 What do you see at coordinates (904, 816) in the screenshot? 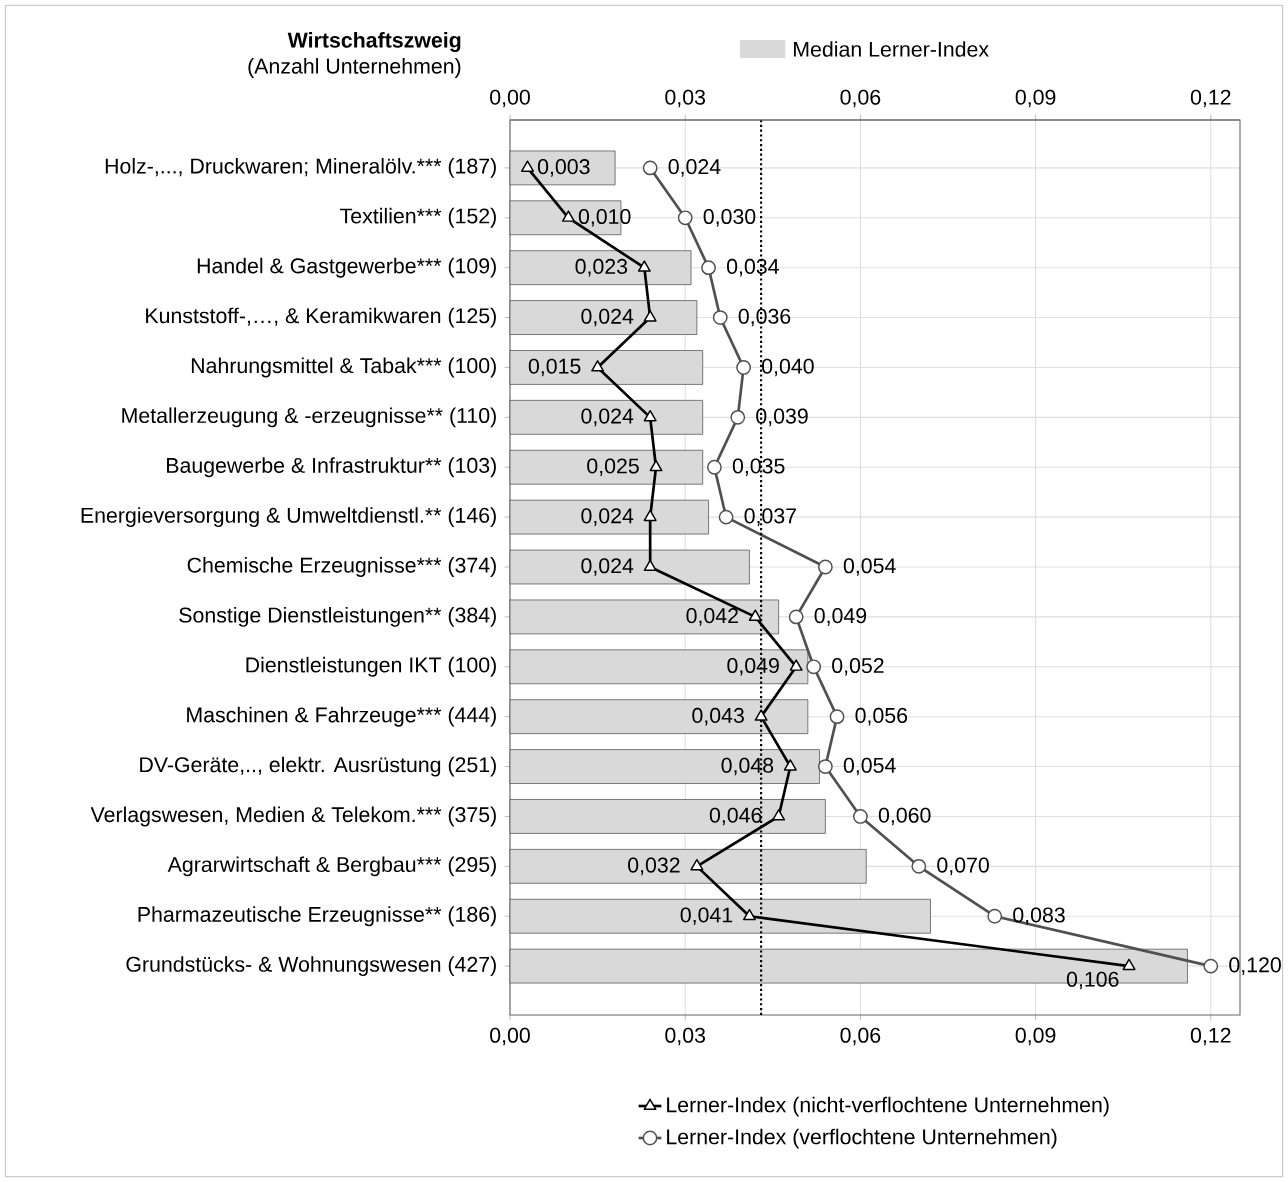
I see `data-label: 0,060` at bounding box center [904, 816].